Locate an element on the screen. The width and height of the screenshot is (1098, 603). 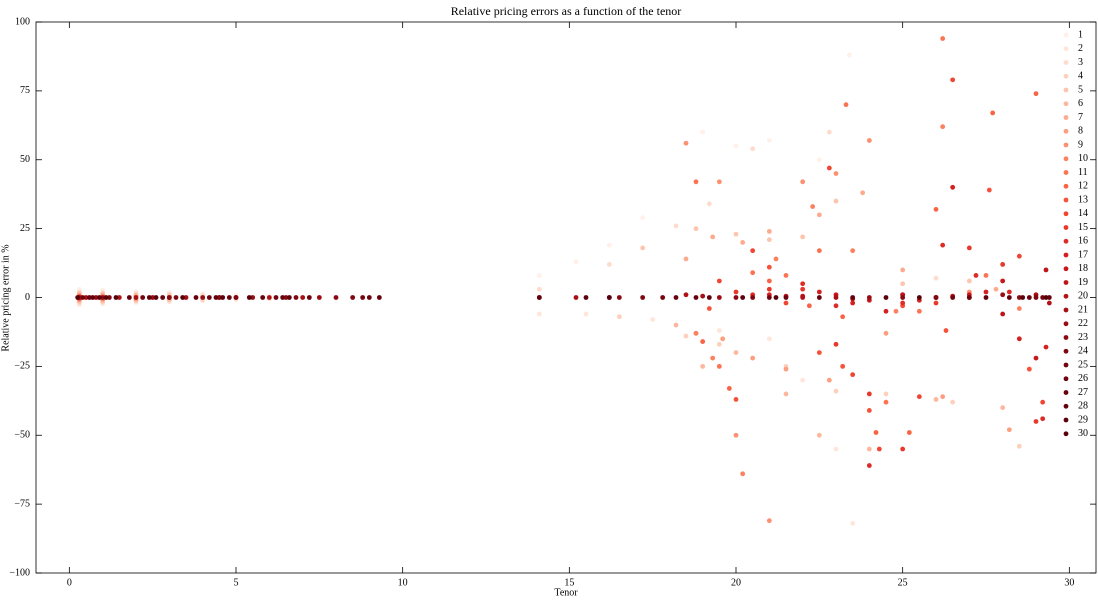
legend-label: 7 is located at coordinates (1080, 117).